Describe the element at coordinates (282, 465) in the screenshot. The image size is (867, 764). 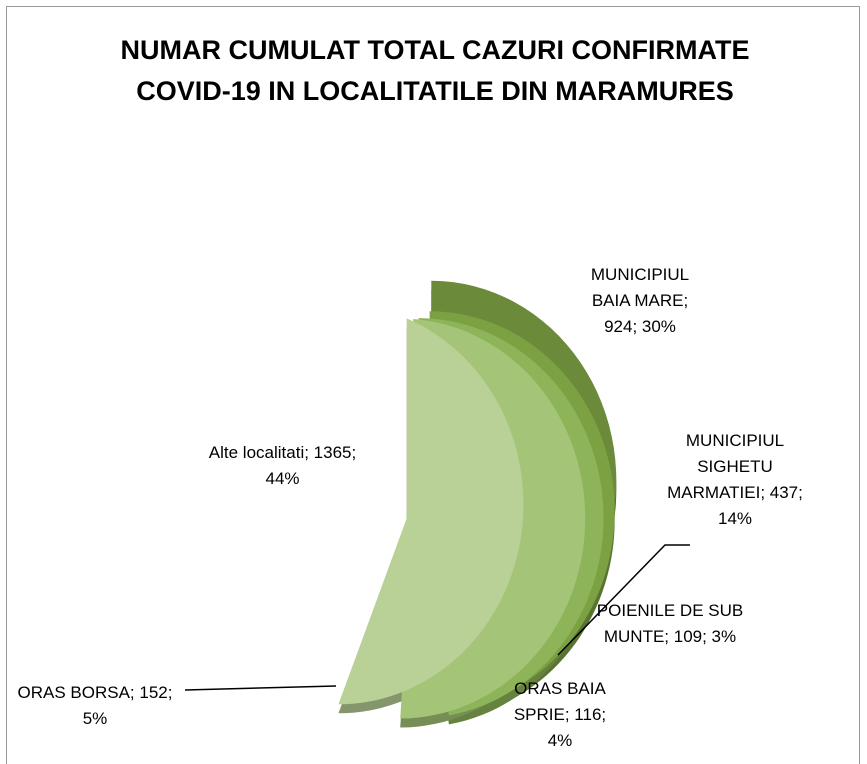
I see `data-label: Alte localitati; 1365; 44%` at that location.